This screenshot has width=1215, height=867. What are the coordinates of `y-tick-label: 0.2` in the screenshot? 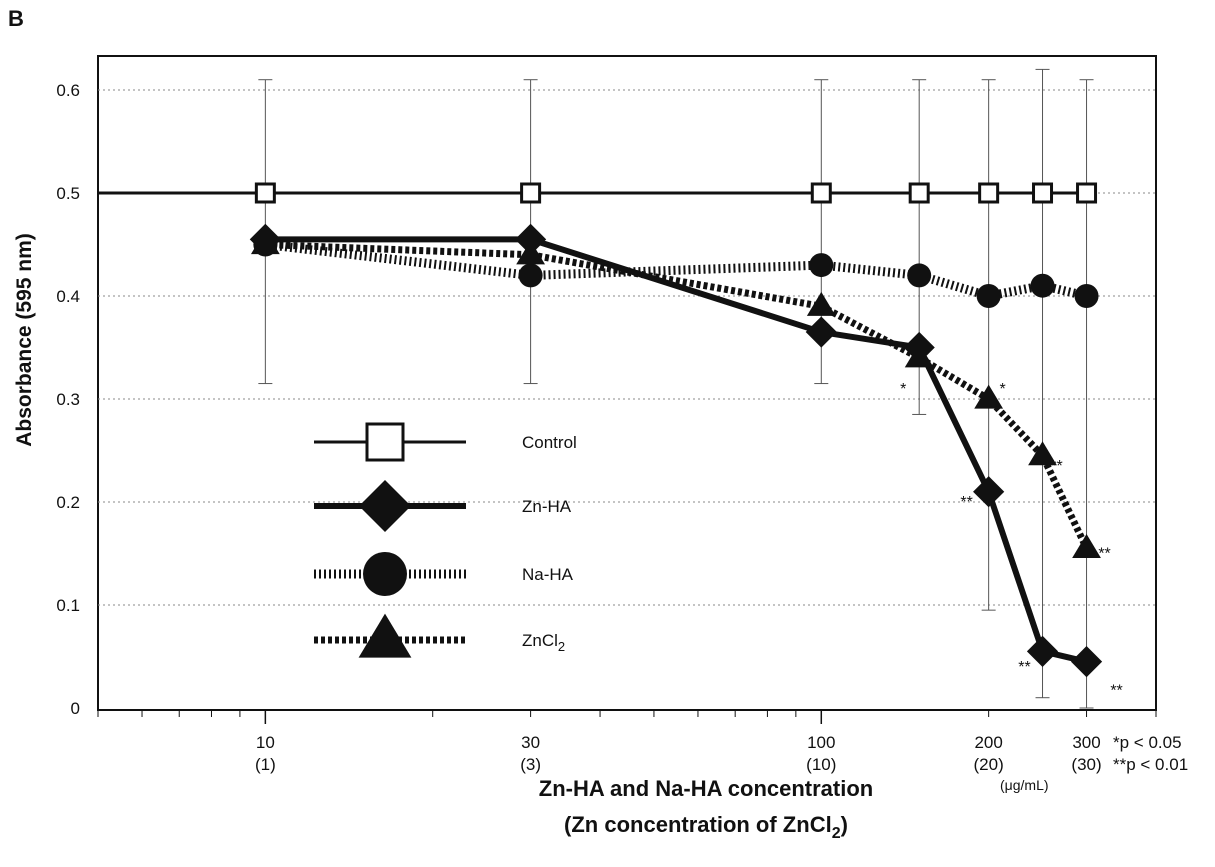 It's located at (68, 502).